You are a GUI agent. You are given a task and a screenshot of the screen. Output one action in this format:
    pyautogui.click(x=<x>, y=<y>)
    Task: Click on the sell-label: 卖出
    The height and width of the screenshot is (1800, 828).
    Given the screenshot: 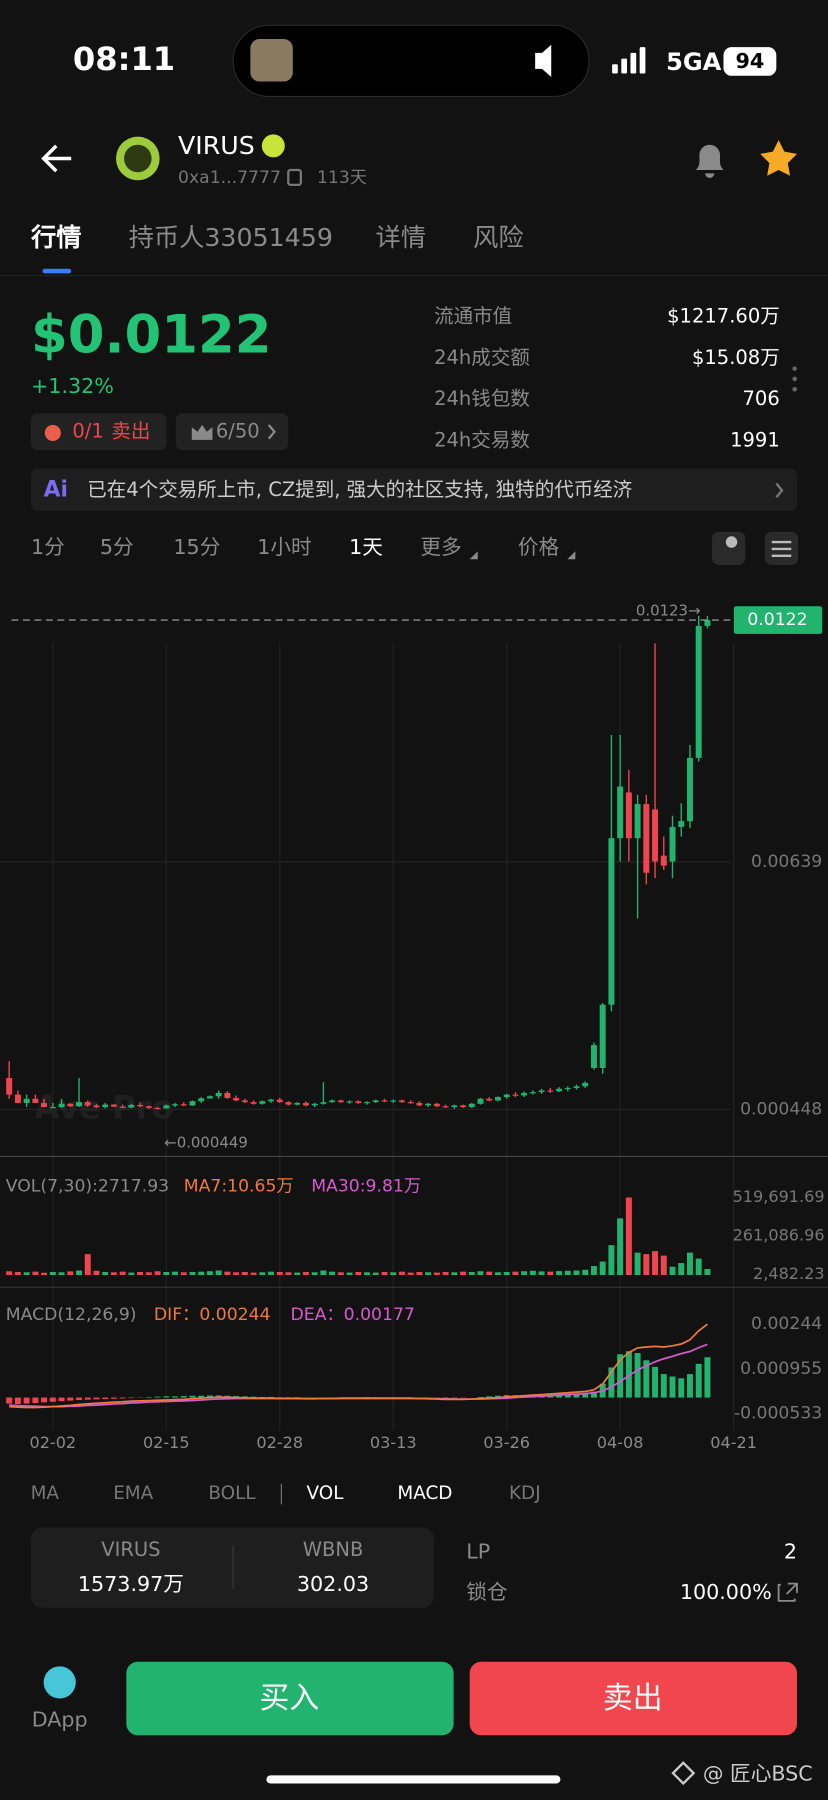 What is the action you would take?
    pyautogui.click(x=633, y=1698)
    